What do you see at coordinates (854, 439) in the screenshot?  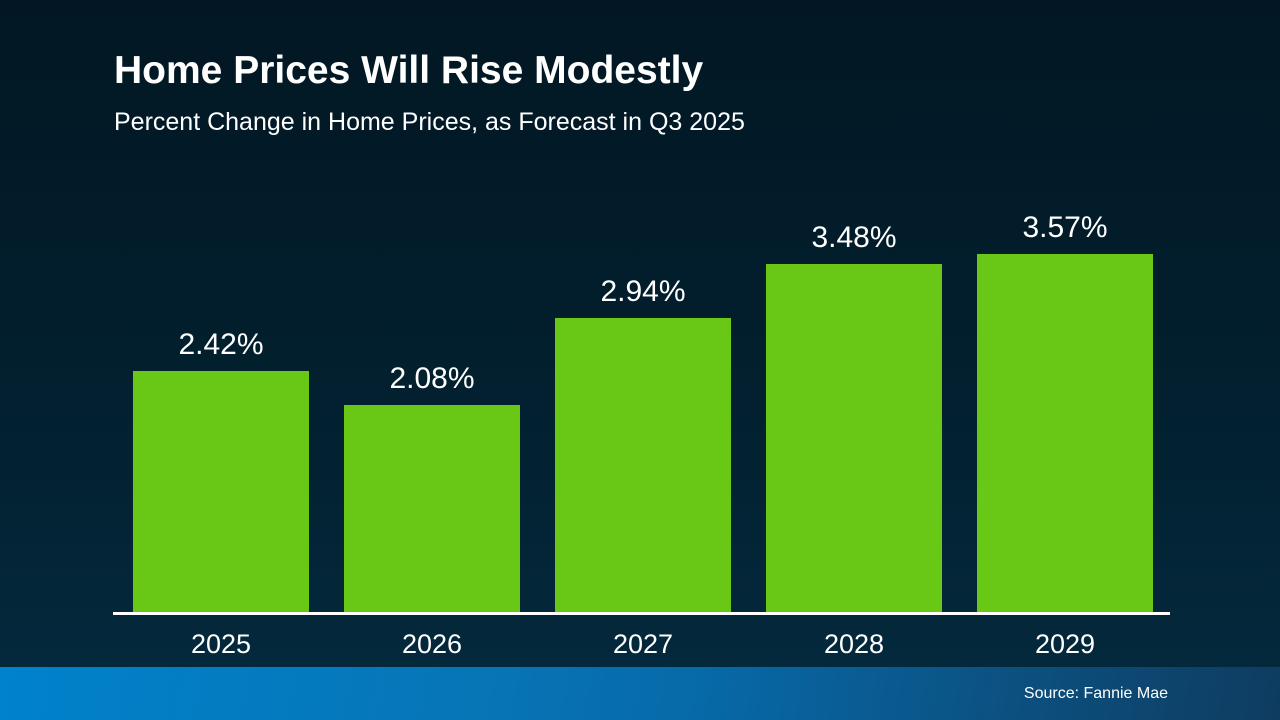 I see `bar-2028` at bounding box center [854, 439].